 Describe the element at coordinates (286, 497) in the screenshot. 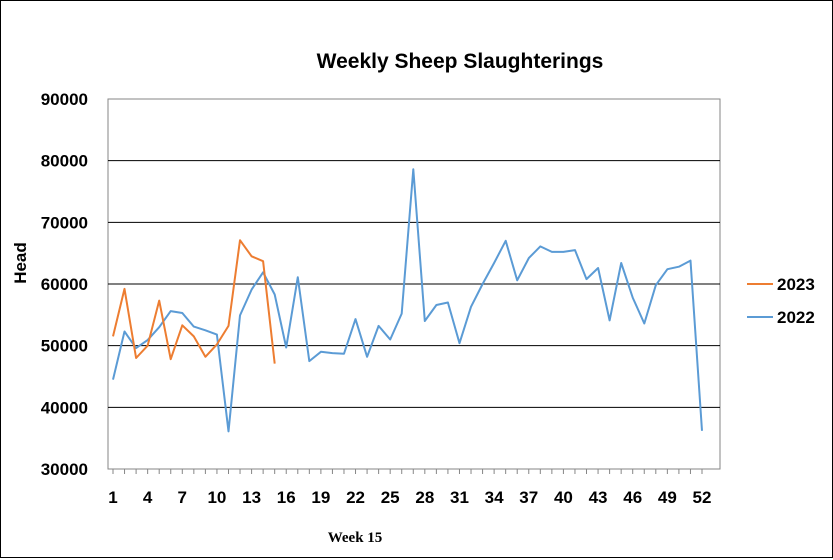

I see `x-tick-label: 16` at that location.